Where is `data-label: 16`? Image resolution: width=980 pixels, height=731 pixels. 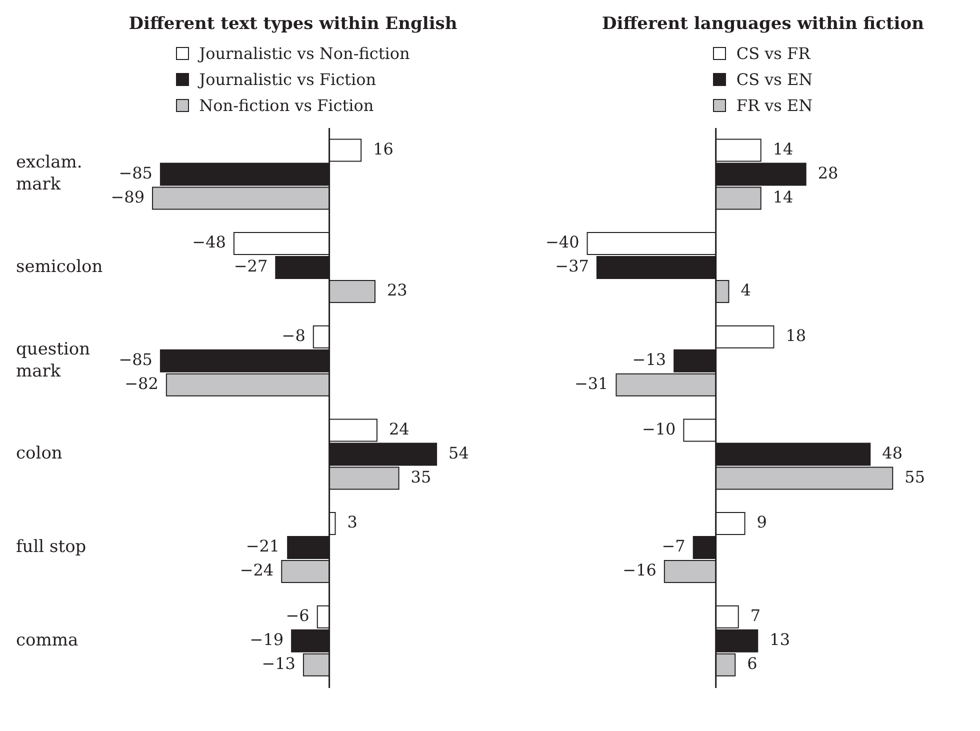 data-label: 16 is located at coordinates (383, 148).